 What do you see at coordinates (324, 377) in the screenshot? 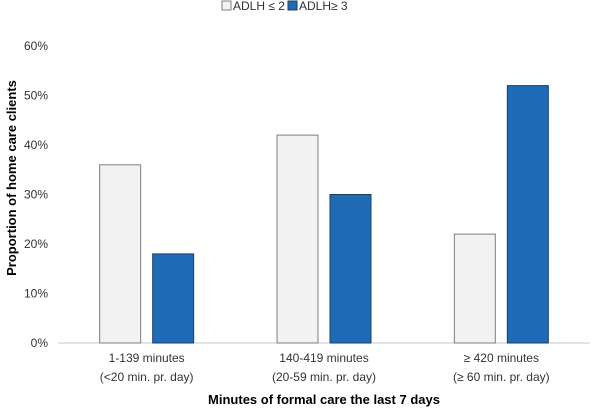
I see `x-category-label: (20-59 min. pr. day)` at bounding box center [324, 377].